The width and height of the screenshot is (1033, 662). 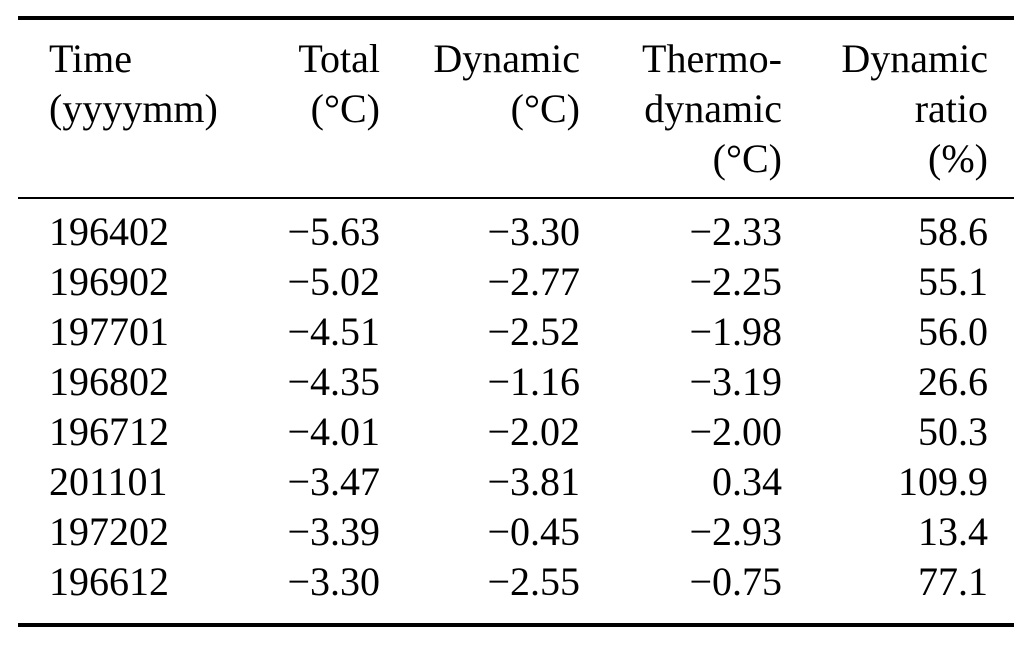 I want to click on table-cell-dynamic-ratio: 58.6, so click(x=953, y=231).